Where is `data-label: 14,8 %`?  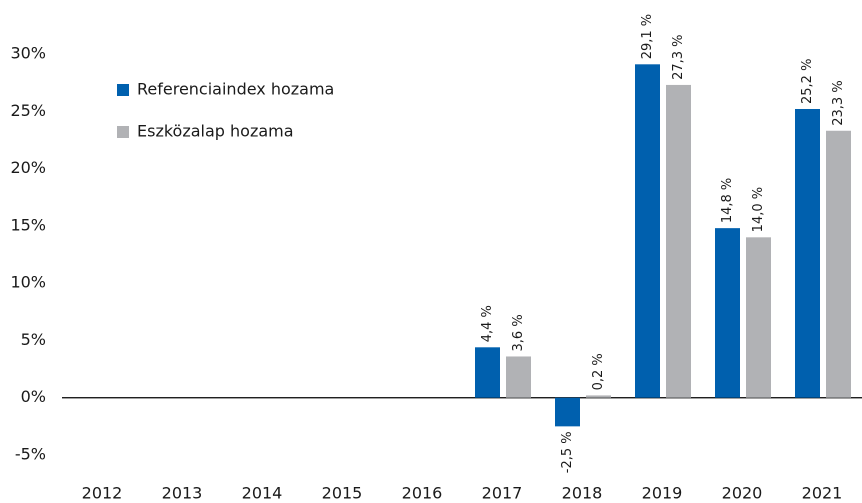
data-label: 14,8 % is located at coordinates (727, 200).